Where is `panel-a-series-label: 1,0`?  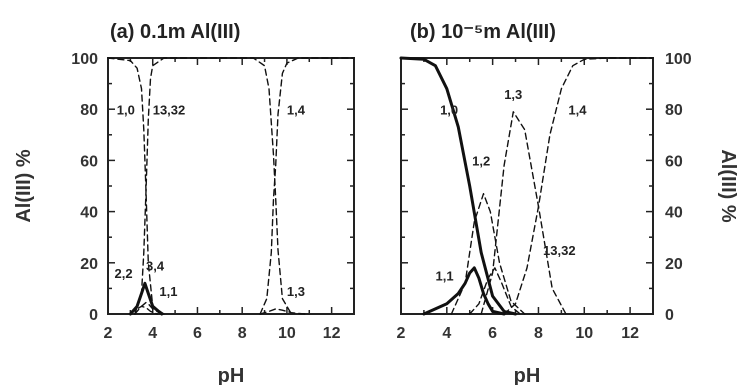 panel-a-series-label: 1,0 is located at coordinates (126, 109).